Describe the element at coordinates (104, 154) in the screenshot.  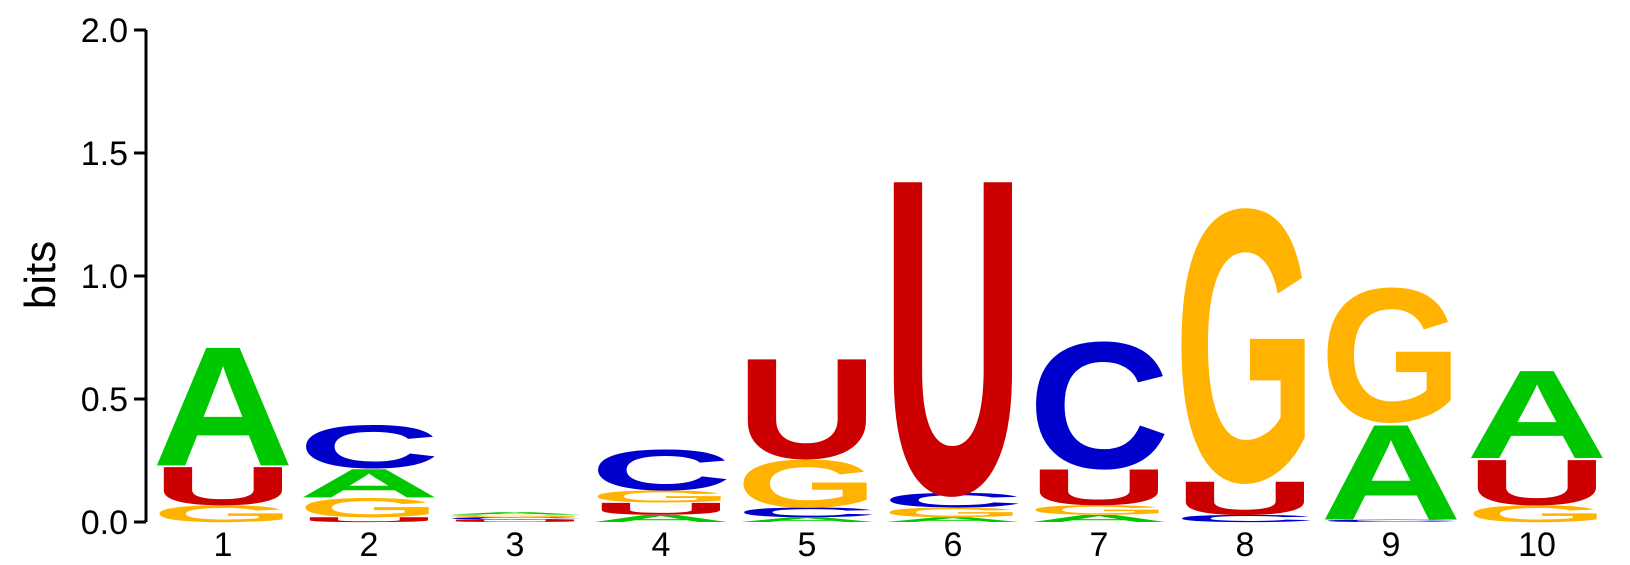
I see `y-tick-label: 1.5` at that location.